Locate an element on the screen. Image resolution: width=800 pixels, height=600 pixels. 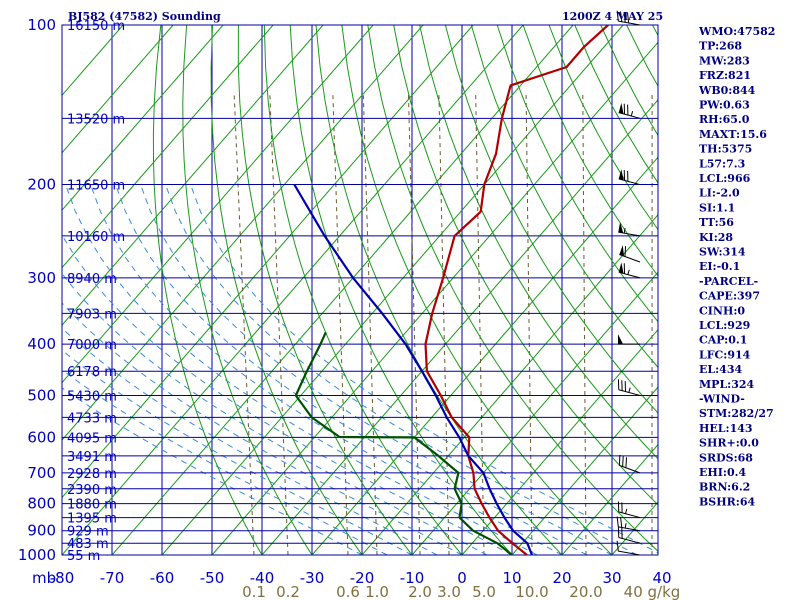
stat-line: MPL:324 is located at coordinates (727, 384).